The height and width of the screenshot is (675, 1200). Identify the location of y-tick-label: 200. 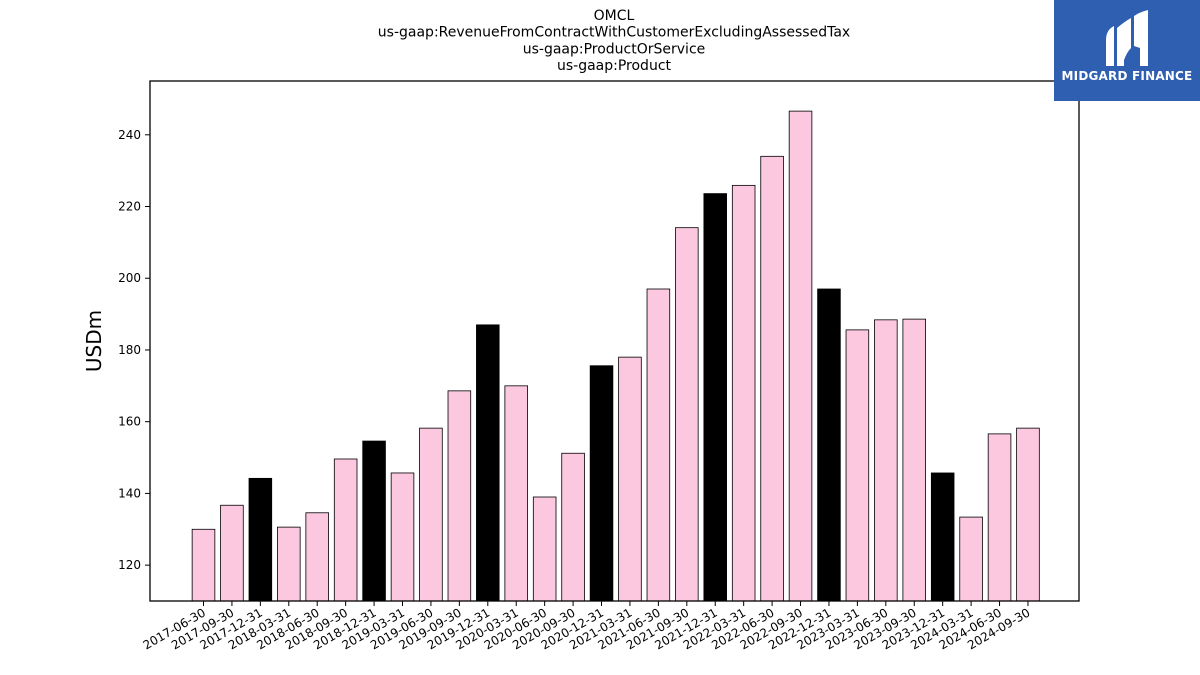
(129, 278).